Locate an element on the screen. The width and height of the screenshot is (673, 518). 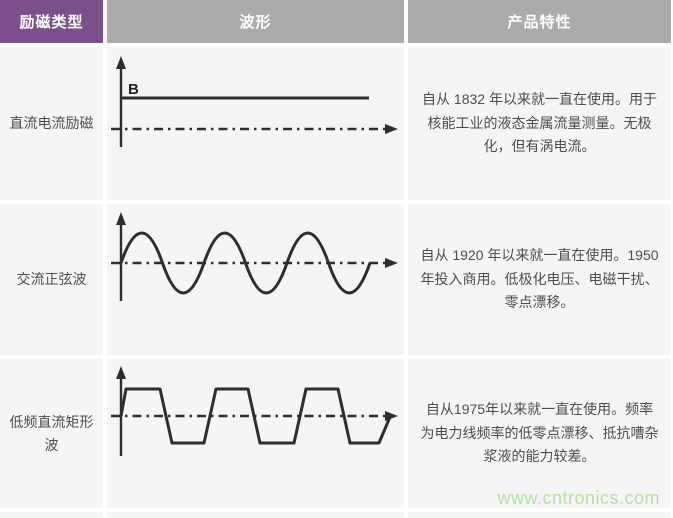
row-dc-waveform-cell: B is located at coordinates (255, 123).